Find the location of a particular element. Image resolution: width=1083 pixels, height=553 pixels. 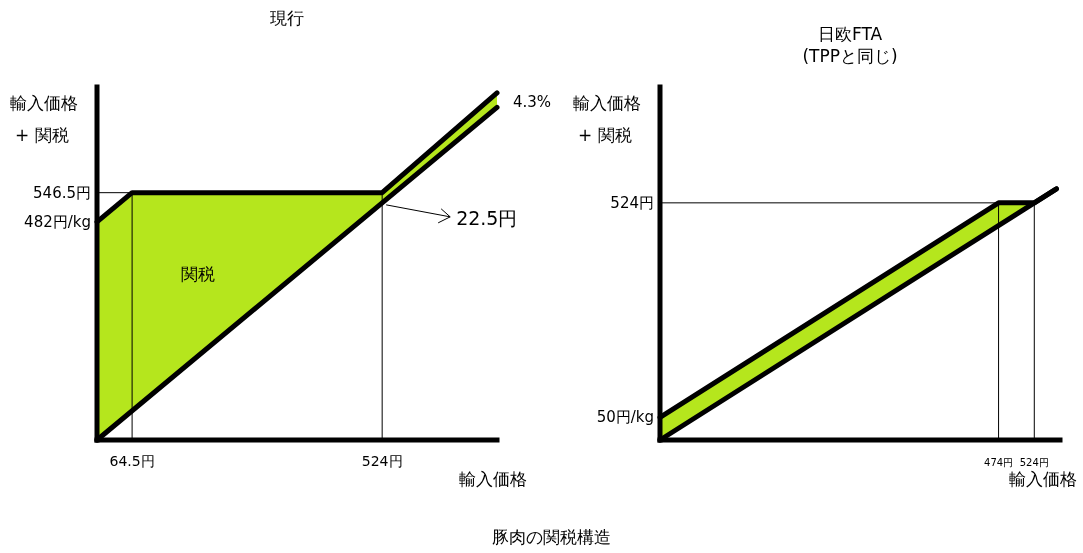

chart-title: 日欧FTA (TPPと同じ) is located at coordinates (850, 45).